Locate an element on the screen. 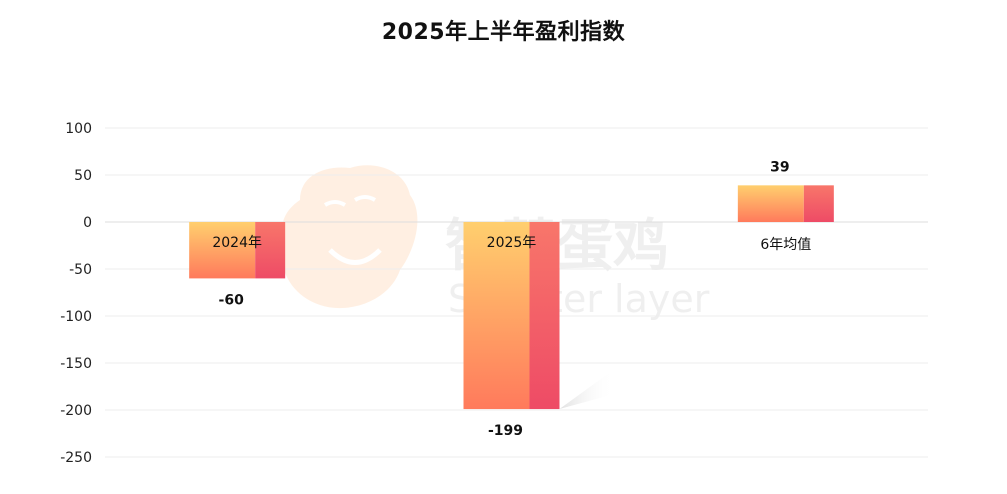 The width and height of the screenshot is (1007, 494). y-tick-label-6: -200 is located at coordinates (76, 411).